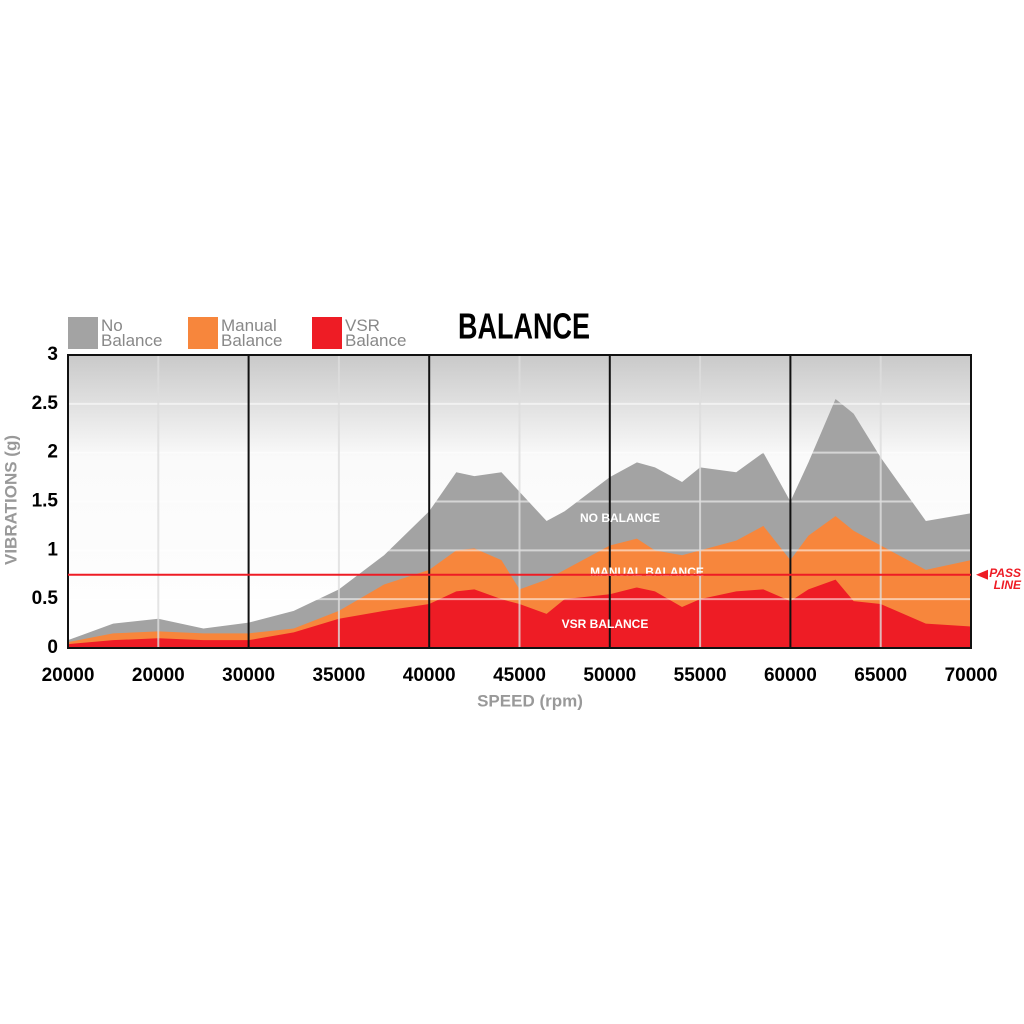  Describe the element at coordinates (982, 574) in the screenshot. I see `pass-arrow` at that location.